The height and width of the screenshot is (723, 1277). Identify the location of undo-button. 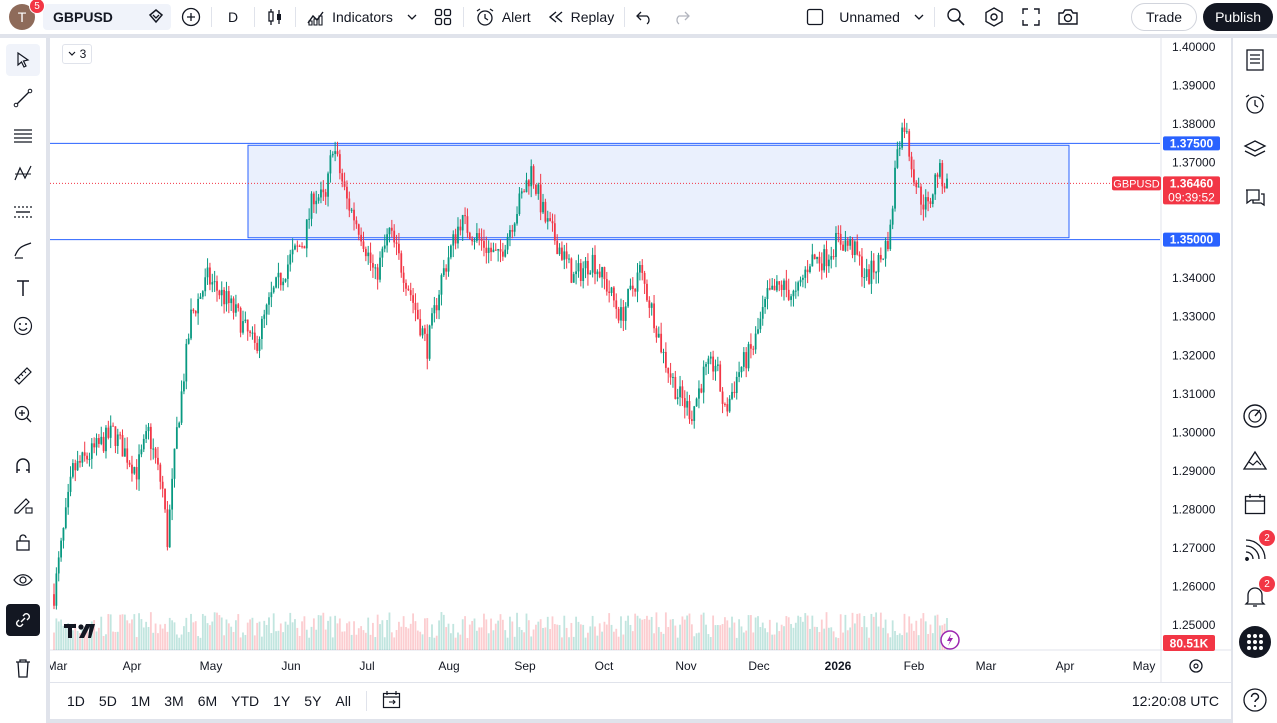
(645, 17).